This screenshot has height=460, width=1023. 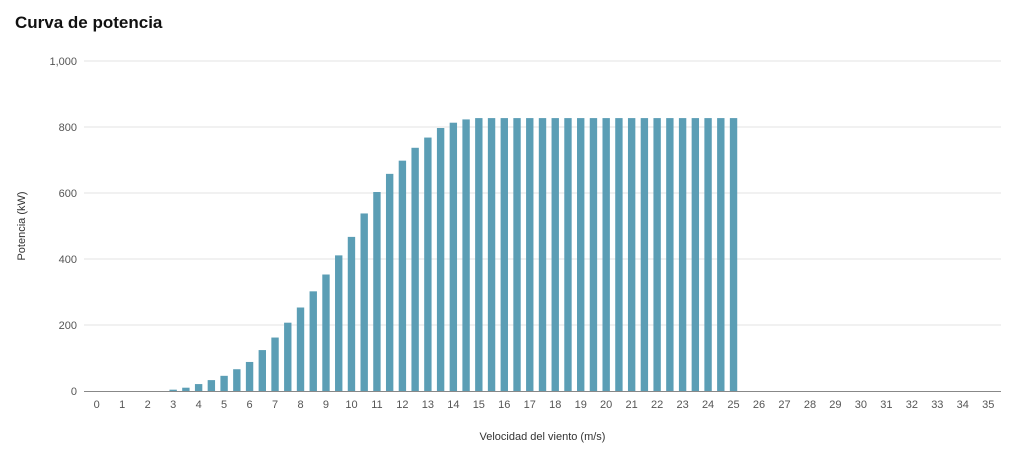 I want to click on x-tick-label: 7, so click(x=275, y=405).